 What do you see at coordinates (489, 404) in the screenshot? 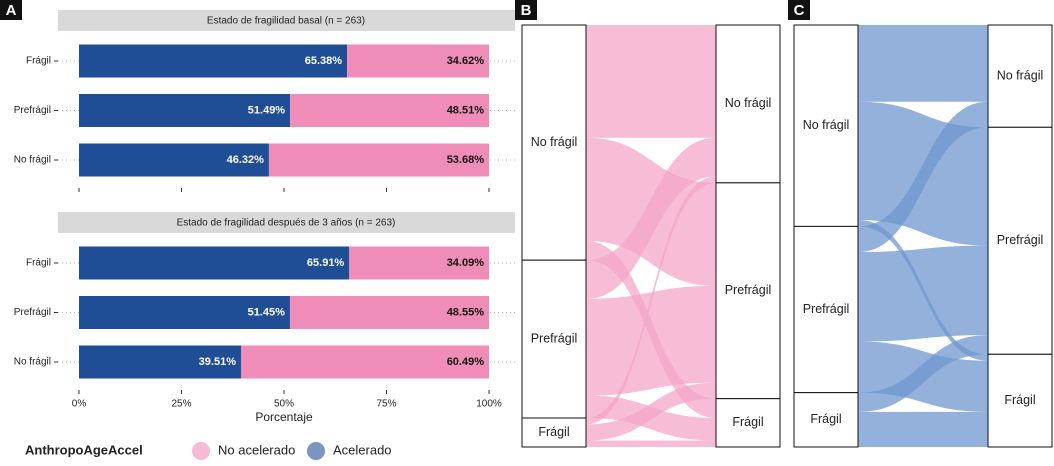
I see `x-tick-label: 100%` at bounding box center [489, 404].